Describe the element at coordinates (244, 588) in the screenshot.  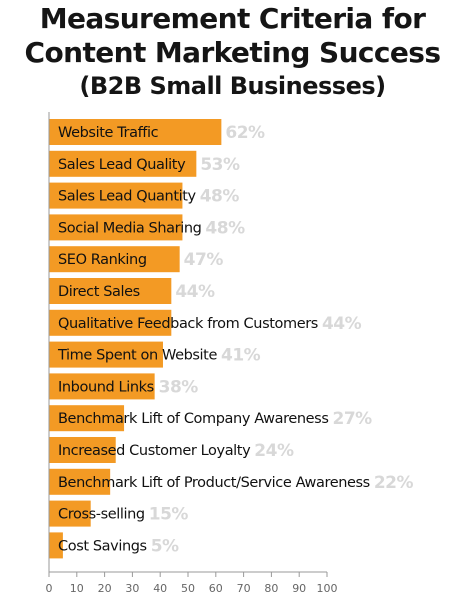
I see `x-tick-label: 70` at that location.